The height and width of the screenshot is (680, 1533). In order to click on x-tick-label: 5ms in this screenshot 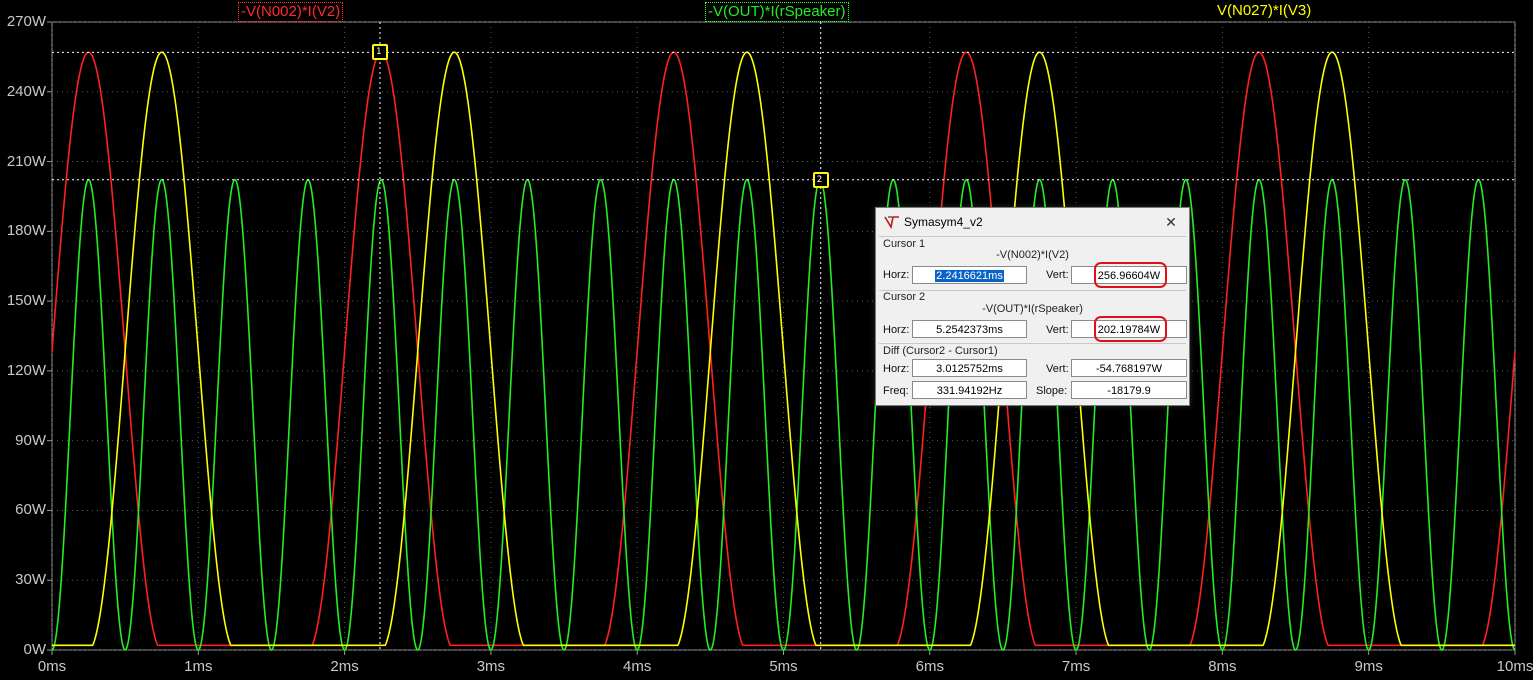, I will do `click(783, 666)`.